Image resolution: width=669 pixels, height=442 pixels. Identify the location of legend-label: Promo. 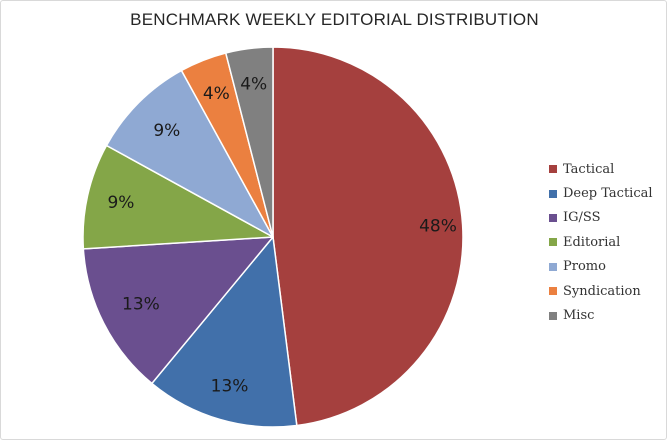
(584, 267).